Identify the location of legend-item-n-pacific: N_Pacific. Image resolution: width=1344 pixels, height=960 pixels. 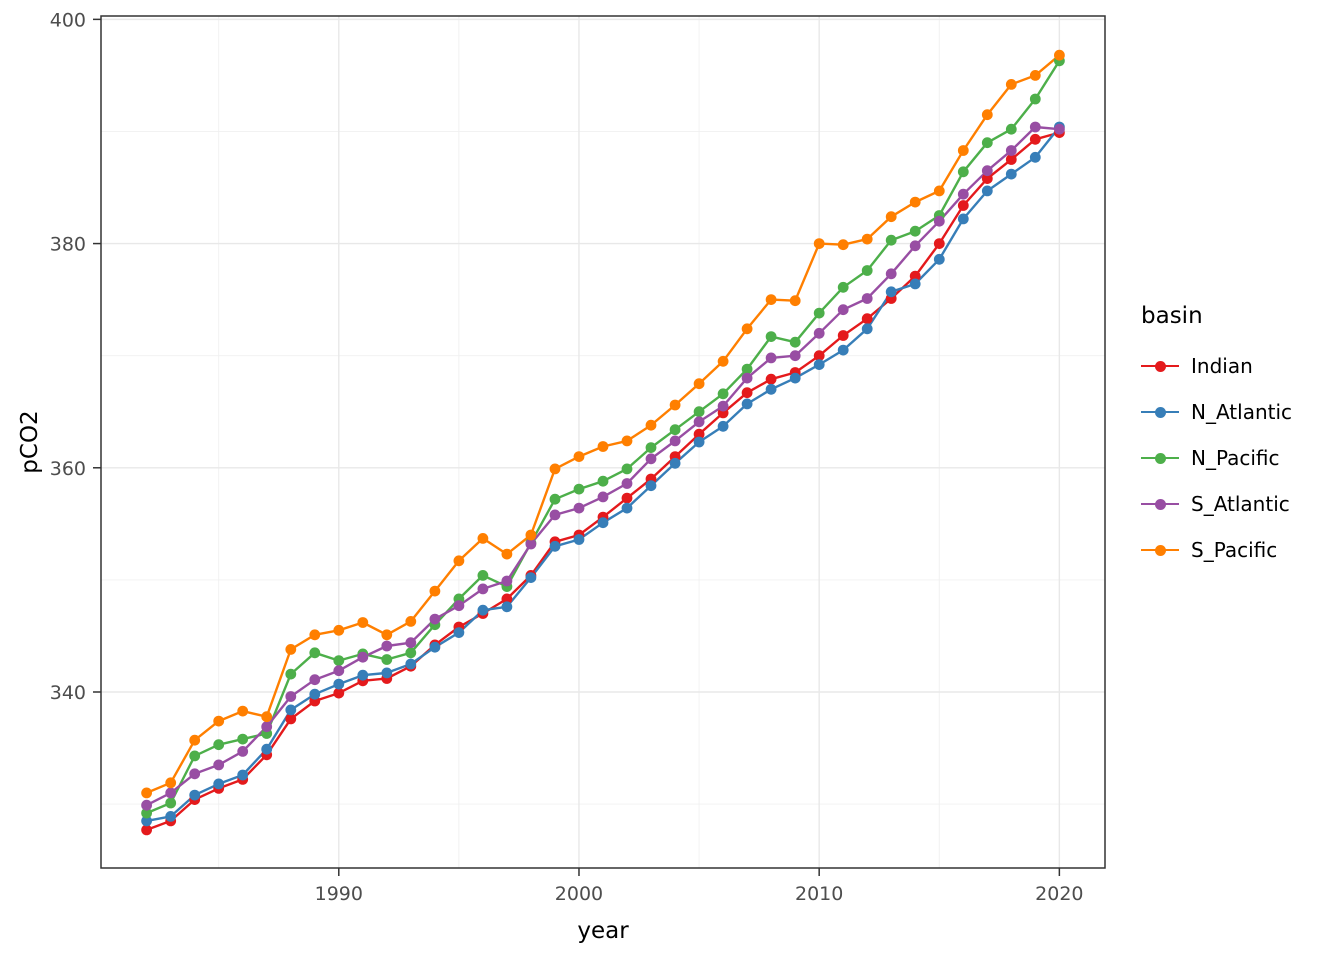
(1216, 458).